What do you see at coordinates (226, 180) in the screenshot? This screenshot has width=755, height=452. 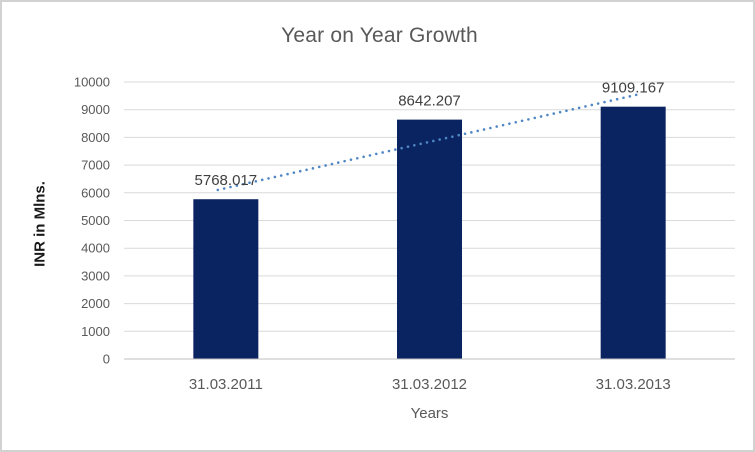 I see `data-label: 5768.017` at bounding box center [226, 180].